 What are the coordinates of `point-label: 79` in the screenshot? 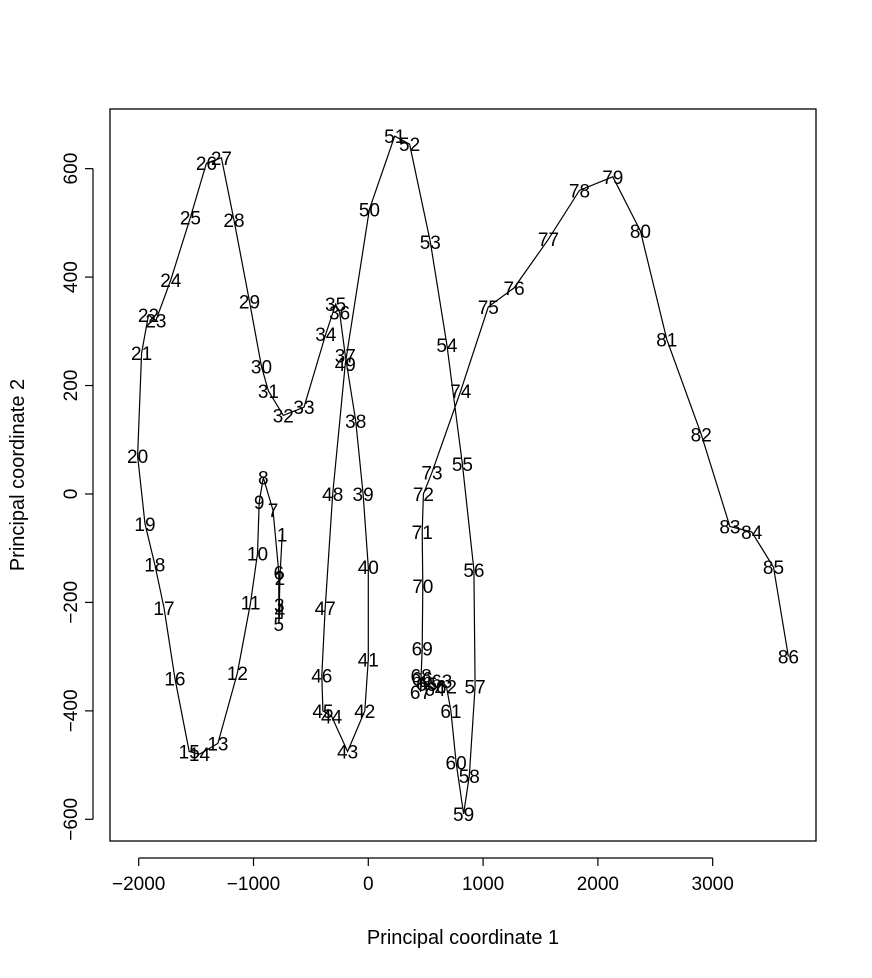 It's located at (612, 178).